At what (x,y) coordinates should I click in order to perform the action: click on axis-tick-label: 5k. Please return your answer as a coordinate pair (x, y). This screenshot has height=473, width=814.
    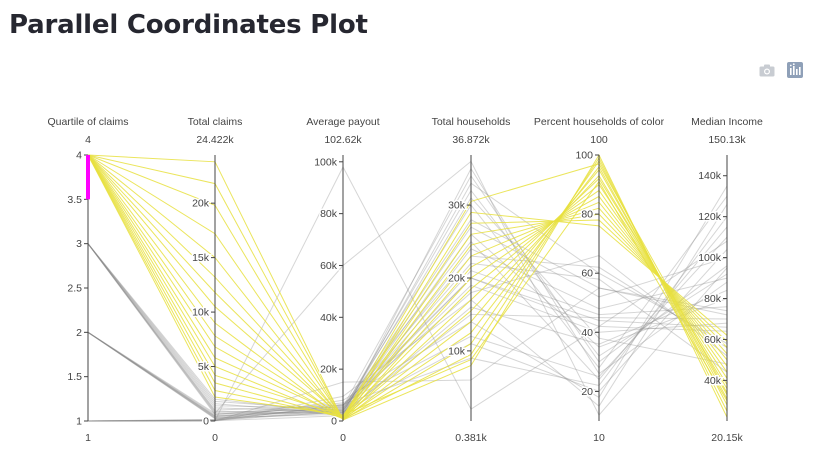
    Looking at the image, I should click on (204, 367).